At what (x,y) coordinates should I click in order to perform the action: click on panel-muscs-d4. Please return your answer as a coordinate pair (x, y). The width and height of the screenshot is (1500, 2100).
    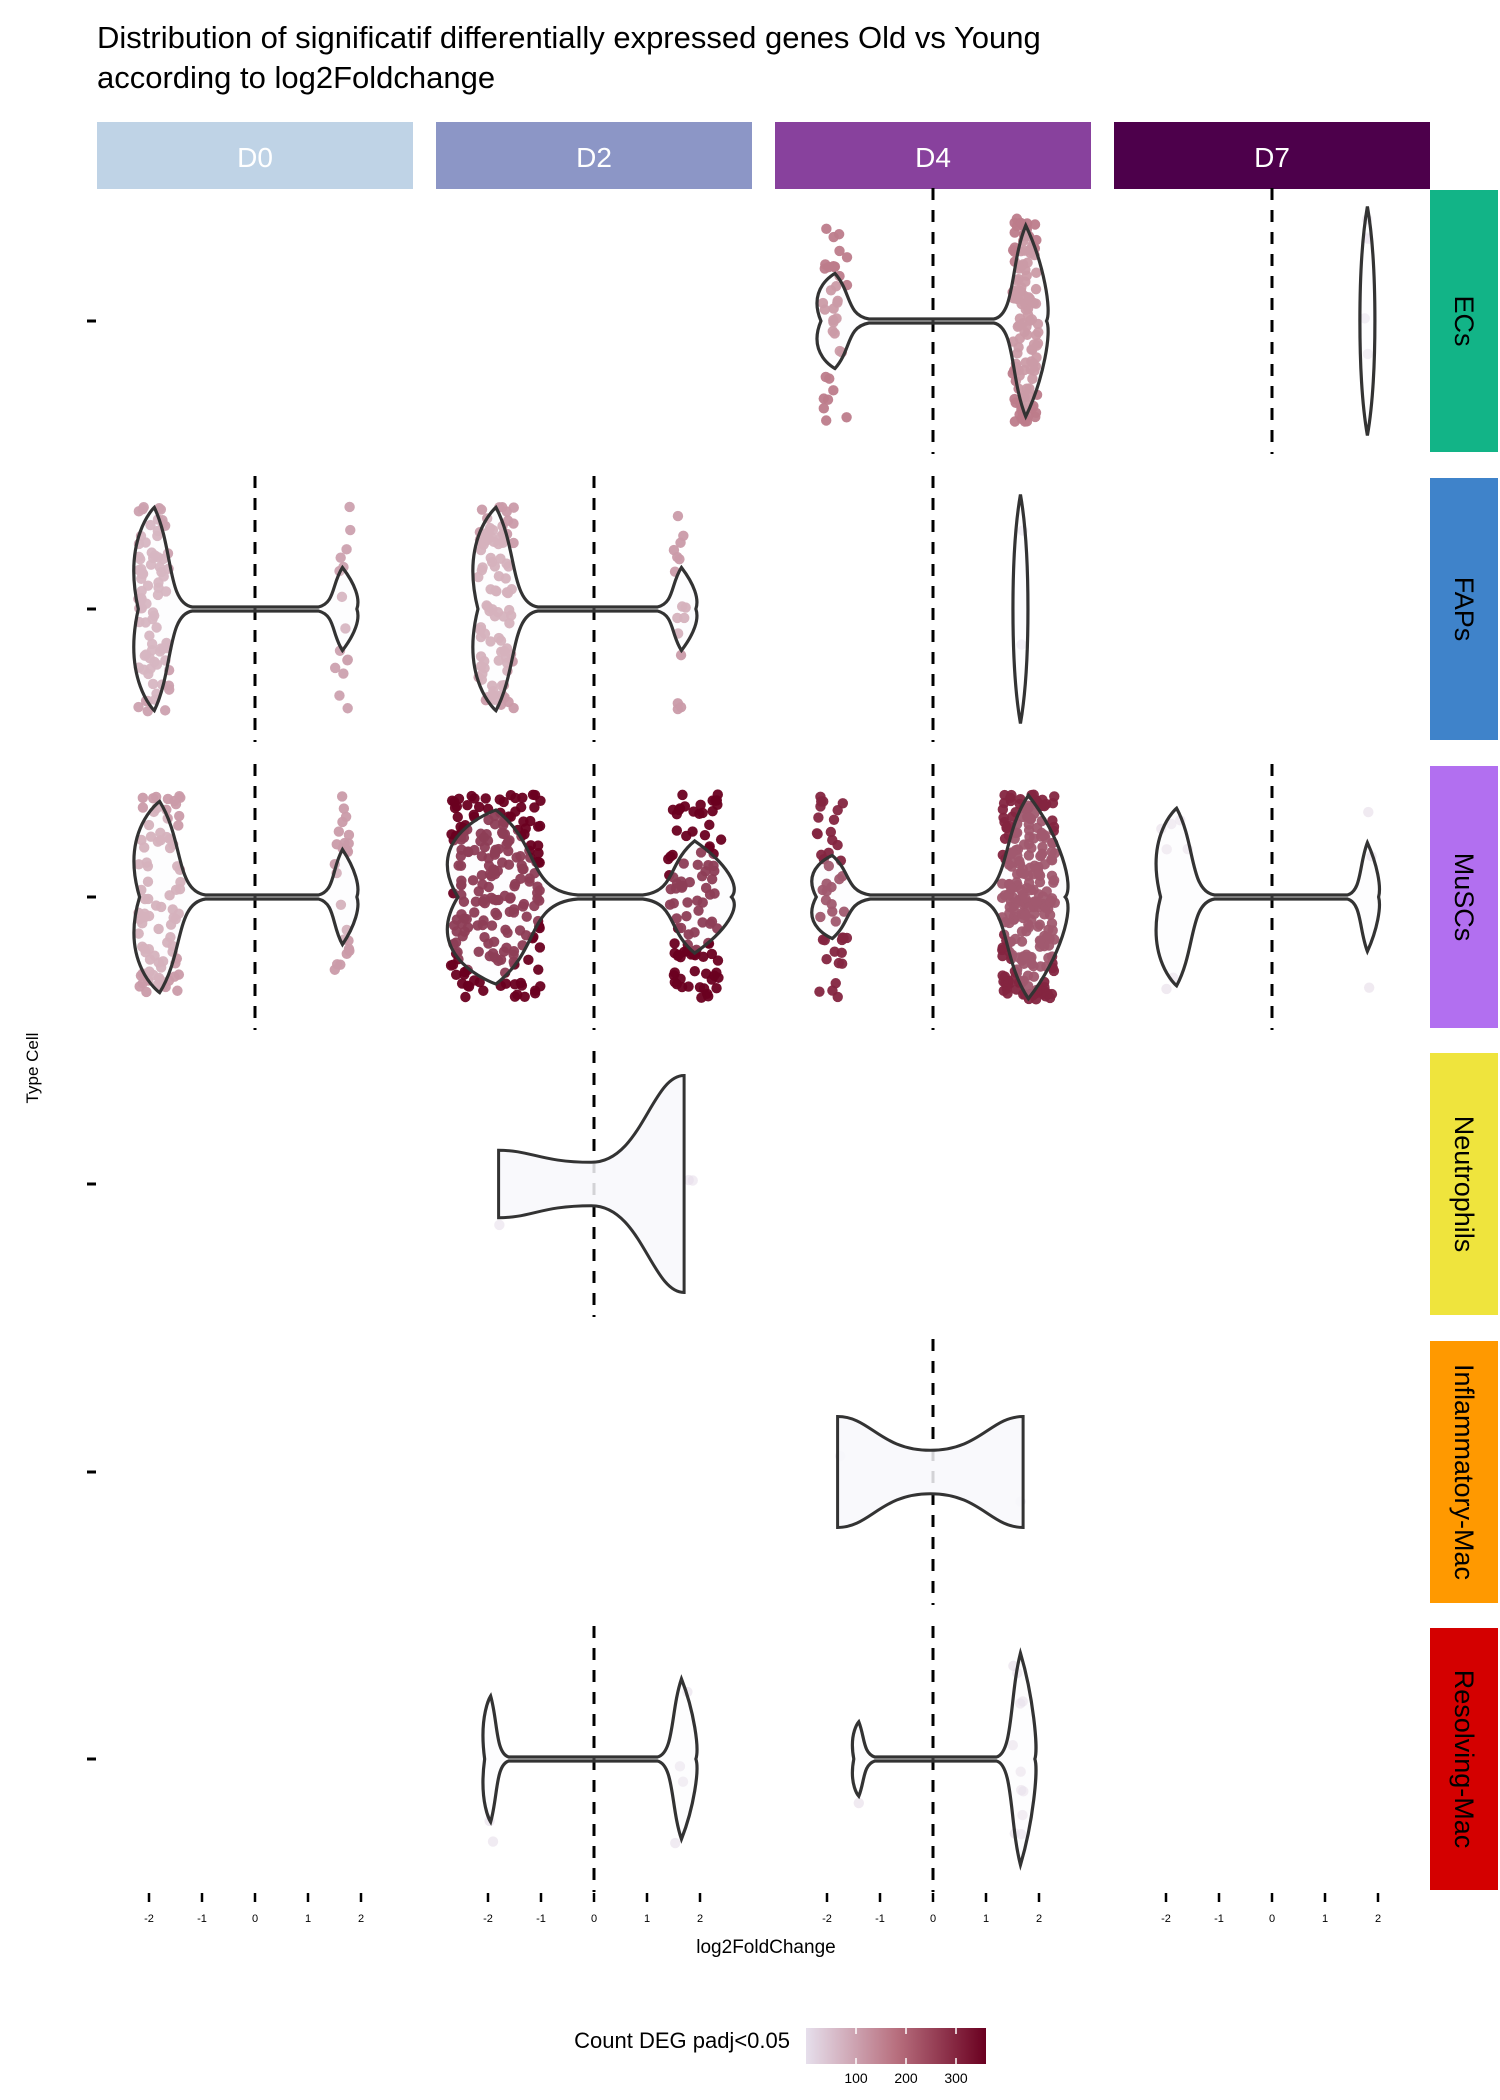
    Looking at the image, I should click on (940, 897).